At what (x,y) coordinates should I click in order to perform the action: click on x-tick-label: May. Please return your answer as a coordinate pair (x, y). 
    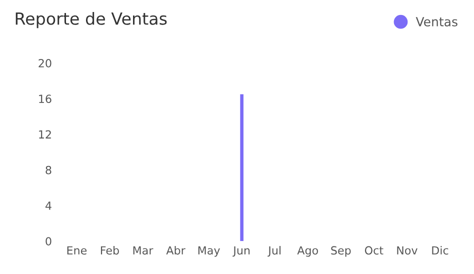
    Looking at the image, I should click on (209, 251).